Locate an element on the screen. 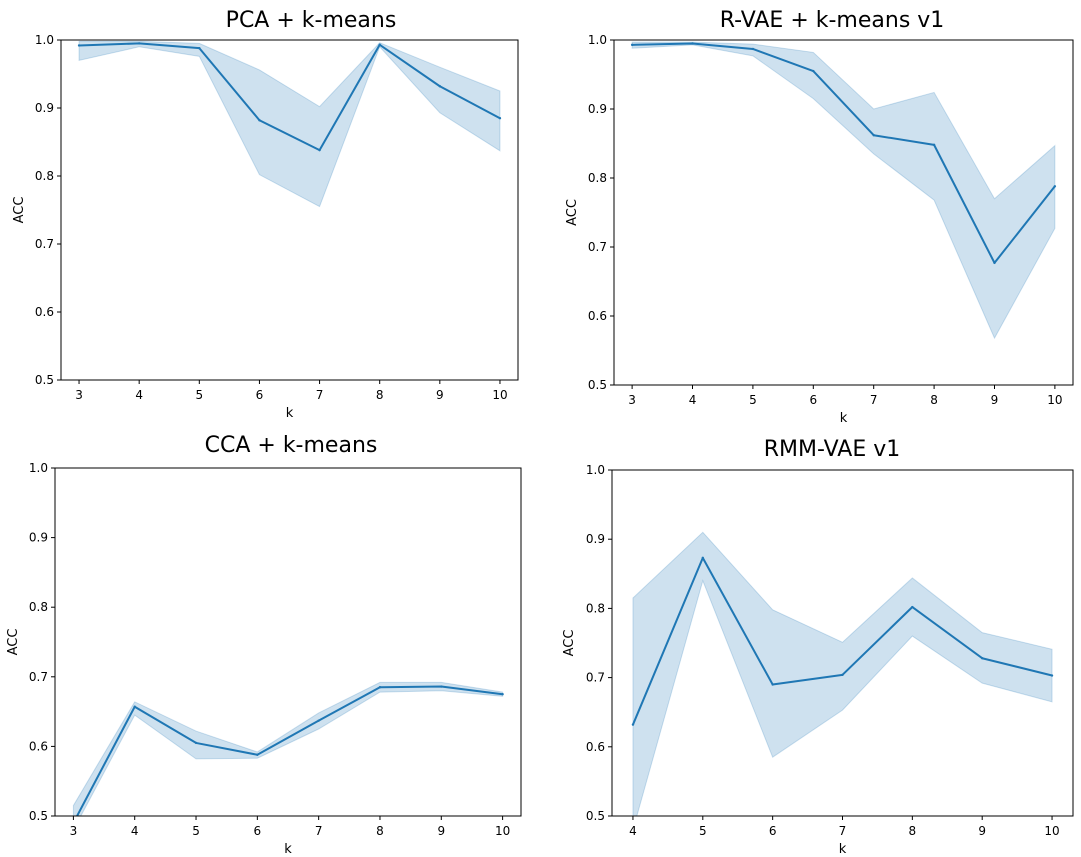 This screenshot has width=1081, height=857. chart-title: RMM-VAE v1 is located at coordinates (832, 449).